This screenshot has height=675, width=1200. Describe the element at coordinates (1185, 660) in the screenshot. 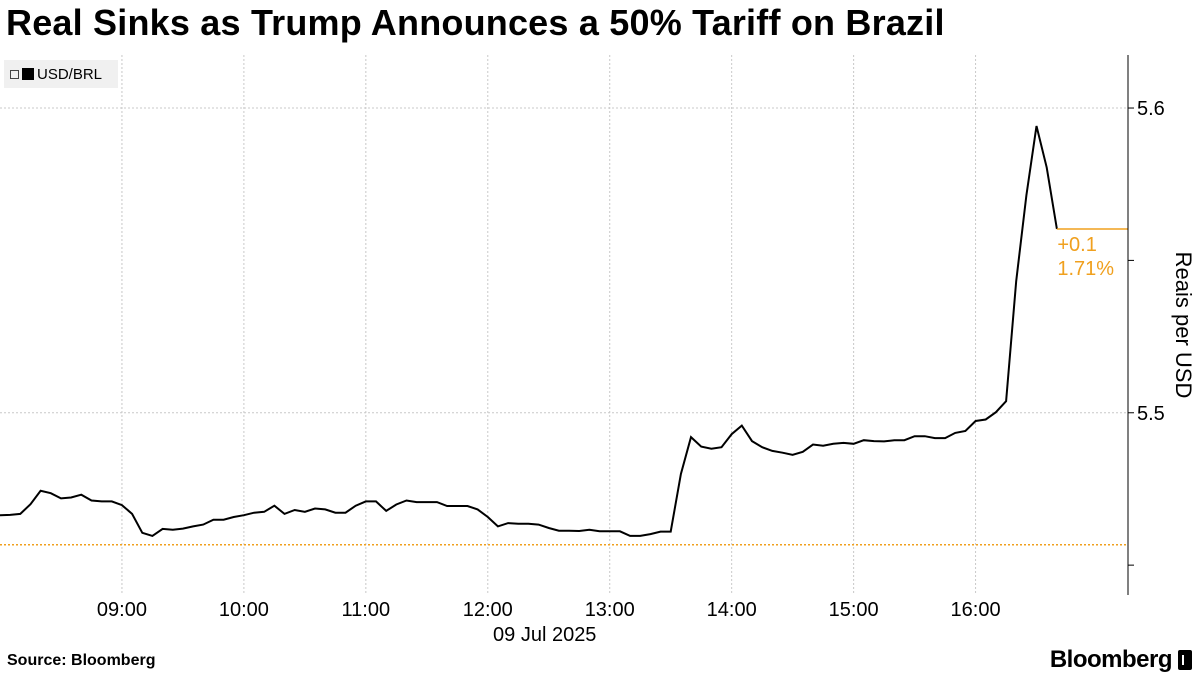

I see `bloomberg-icon` at that location.